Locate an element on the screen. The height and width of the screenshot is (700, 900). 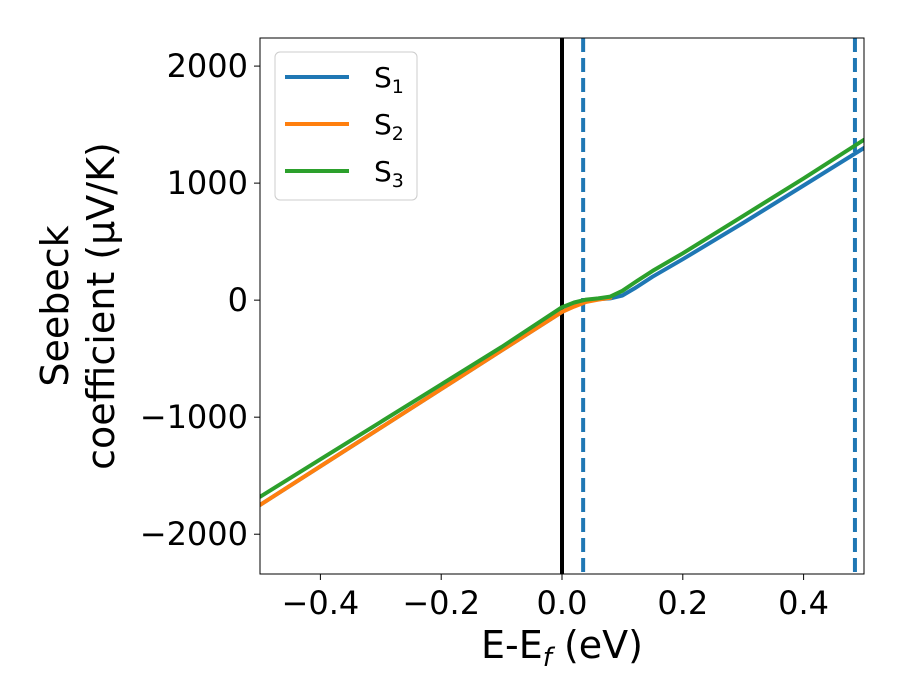
legend-item-s2: S2 is located at coordinates (344, 126).